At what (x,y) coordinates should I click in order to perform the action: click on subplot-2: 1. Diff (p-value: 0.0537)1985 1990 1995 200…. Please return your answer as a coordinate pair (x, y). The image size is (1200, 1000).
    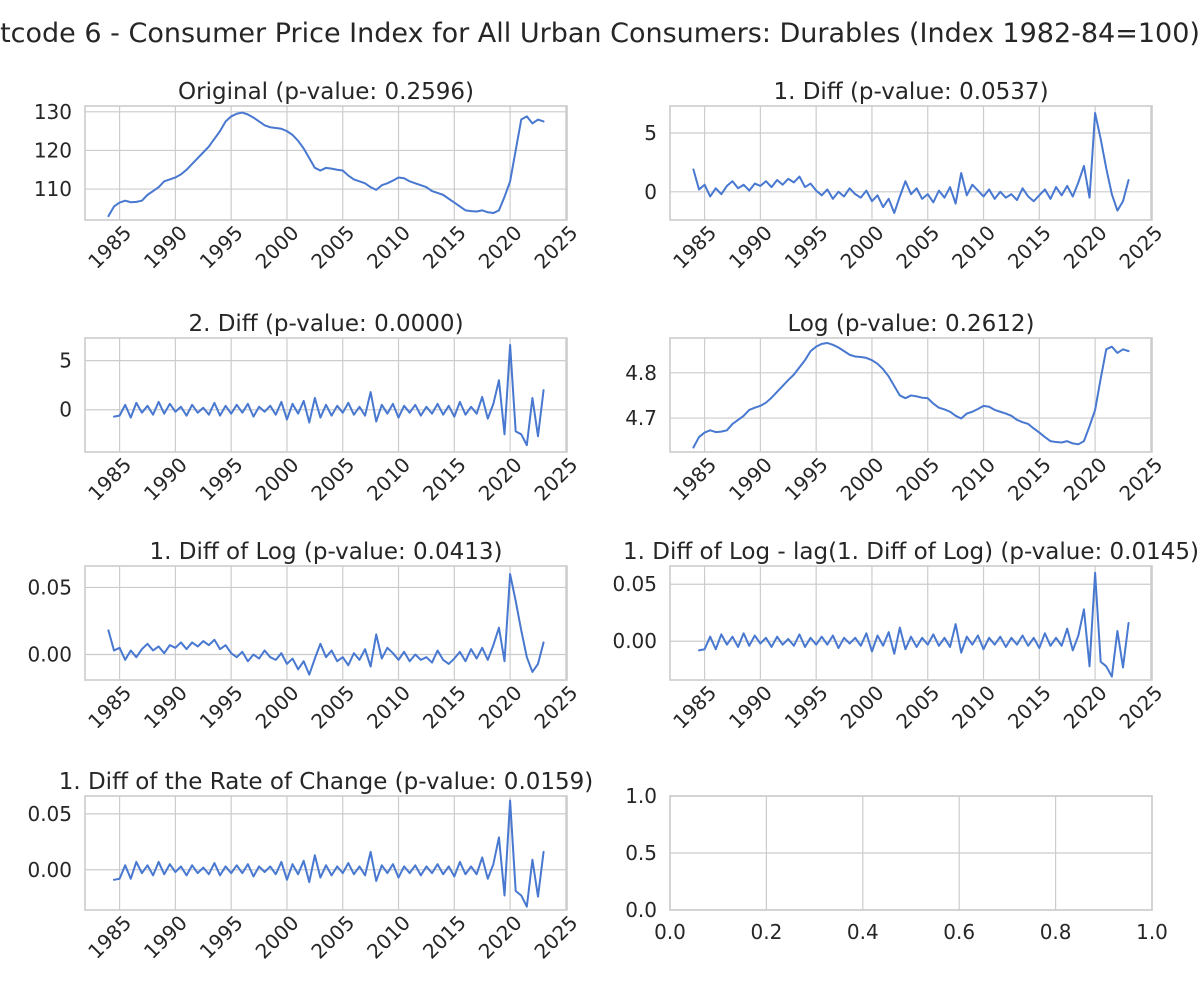
    Looking at the image, I should click on (905, 176).